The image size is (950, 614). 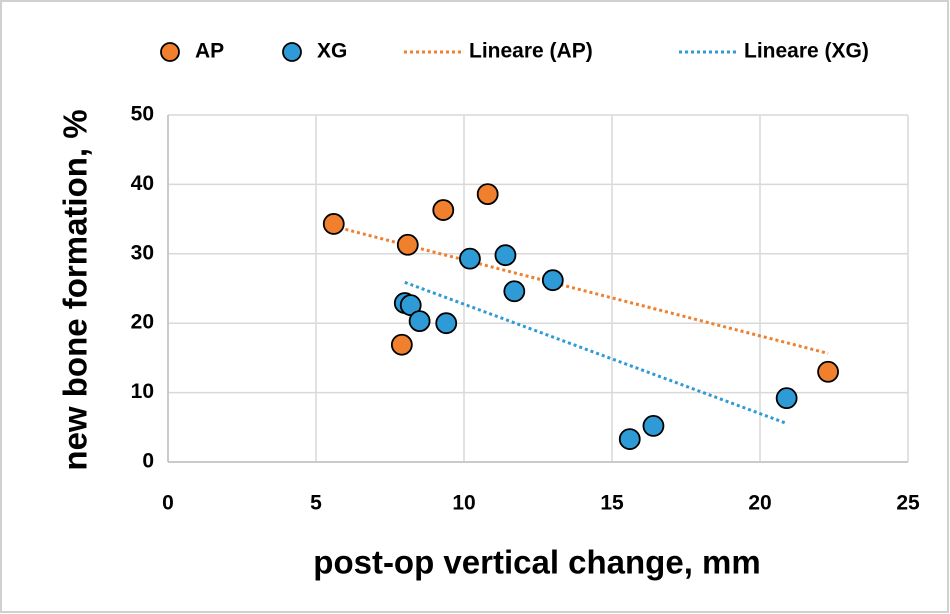 What do you see at coordinates (332, 51) in the screenshot?
I see `legend-label: XG` at bounding box center [332, 51].